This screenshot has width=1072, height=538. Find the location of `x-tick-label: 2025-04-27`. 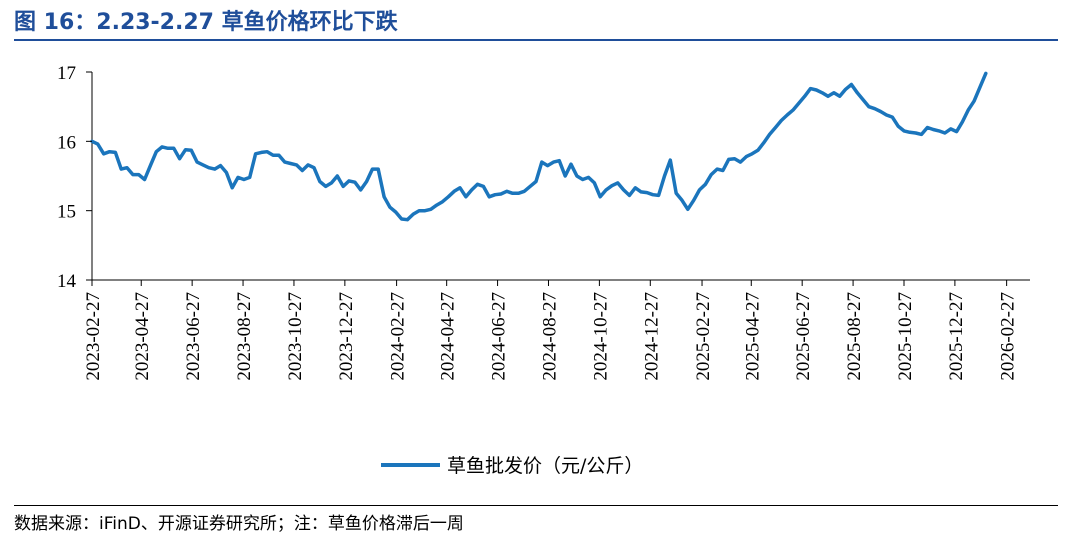

x-tick-label: 2025-04-27 is located at coordinates (752, 336).